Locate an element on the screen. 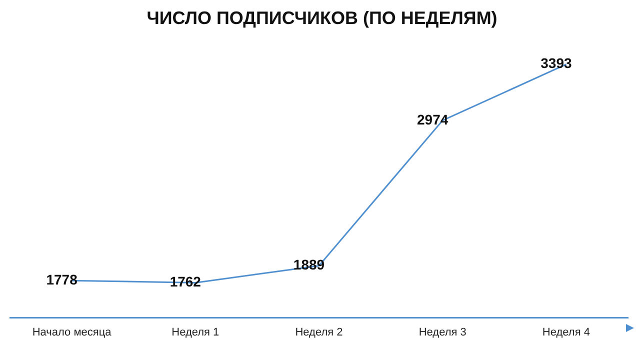 The width and height of the screenshot is (644, 357). x-tick-label: Неделя 3 is located at coordinates (442, 332).